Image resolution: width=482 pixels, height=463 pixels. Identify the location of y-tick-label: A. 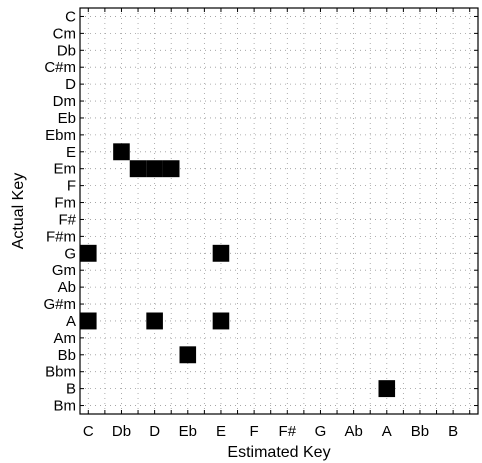
(71, 321).